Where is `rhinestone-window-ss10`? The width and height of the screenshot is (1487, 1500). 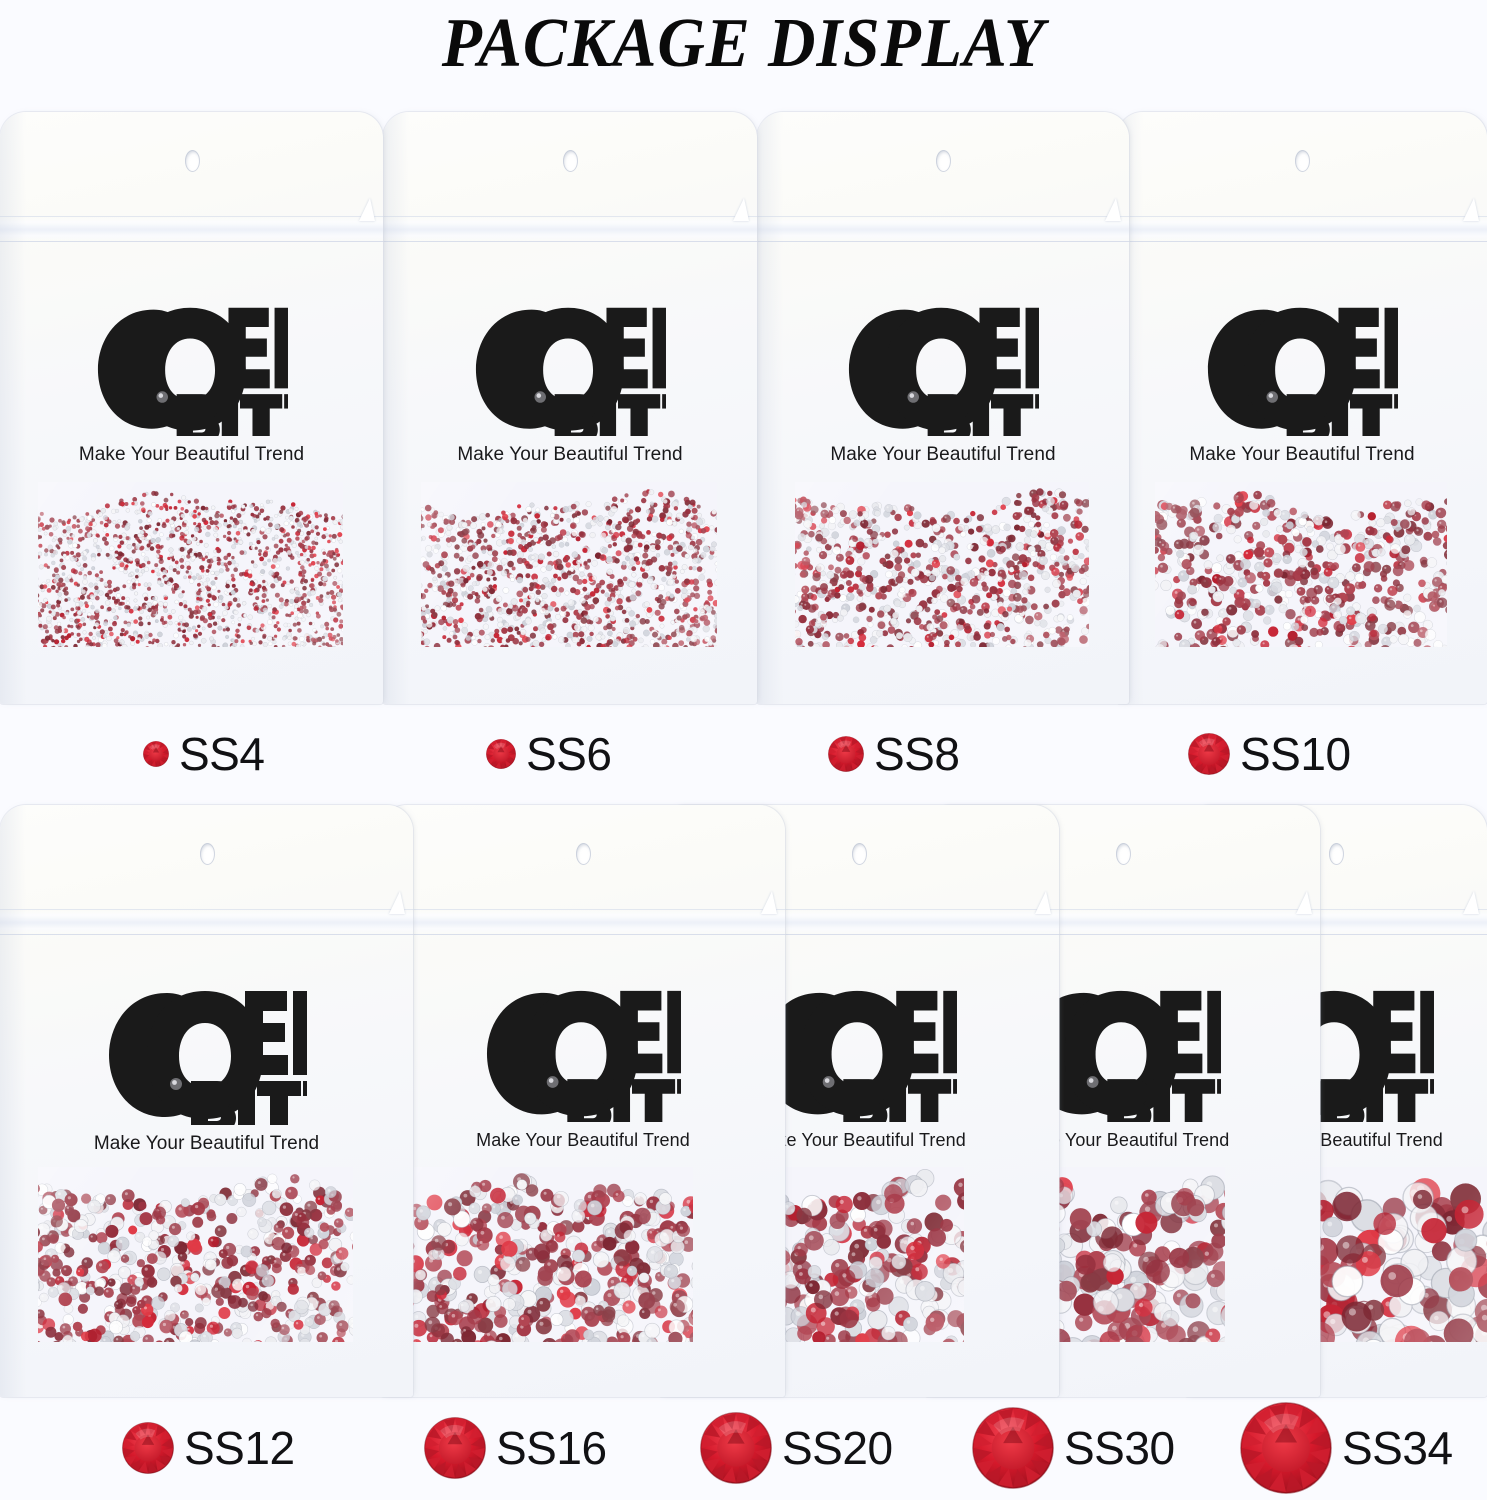 rhinestone-window-ss10 is located at coordinates (1301, 564).